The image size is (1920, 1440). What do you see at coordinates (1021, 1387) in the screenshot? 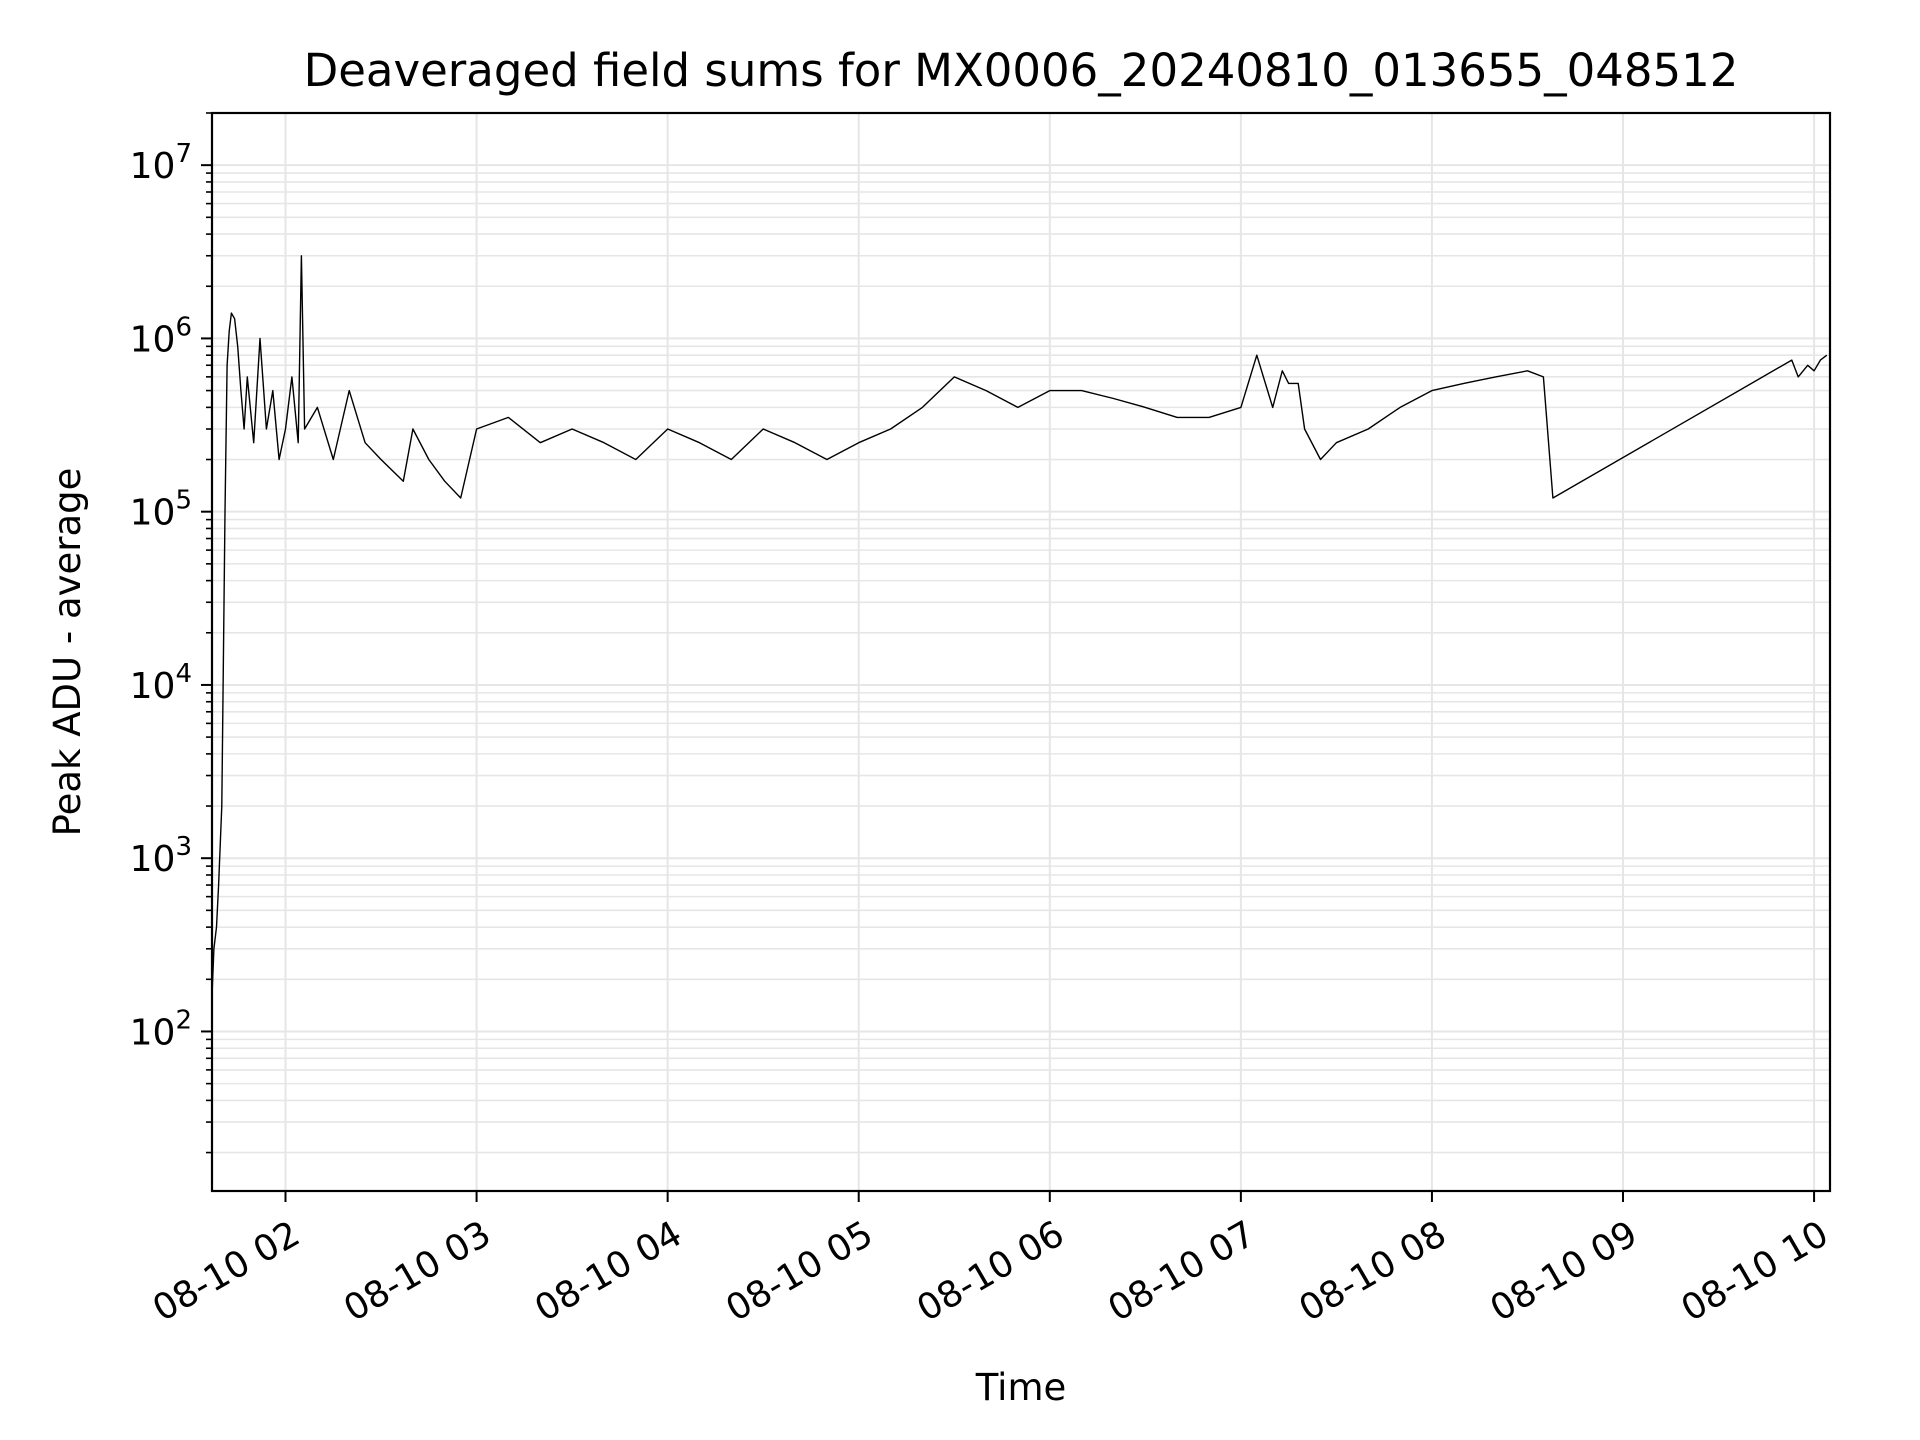
I see `x-axis-label: Time` at bounding box center [1021, 1387].